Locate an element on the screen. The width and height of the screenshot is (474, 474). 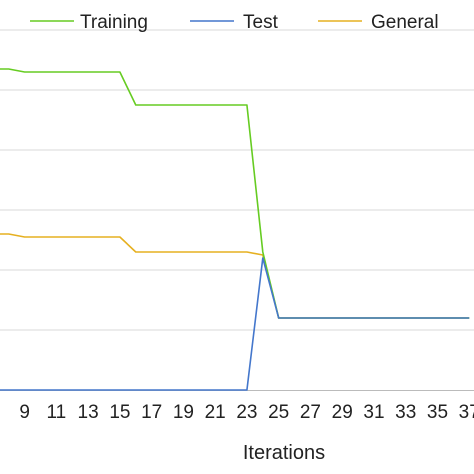
legend-label-training: Training is located at coordinates (114, 22).